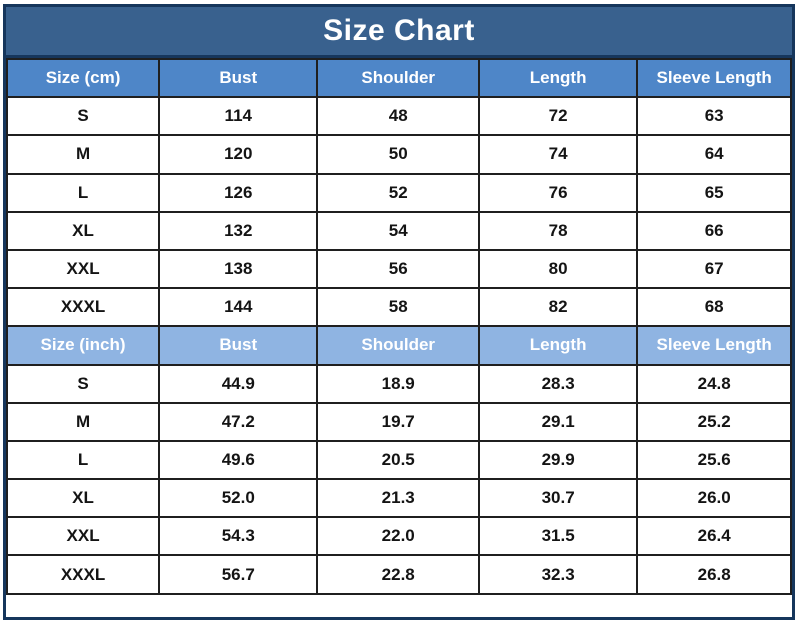 The width and height of the screenshot is (800, 626). I want to click on table-row: M 47.2 19.7 29.1 25.2, so click(399, 421).